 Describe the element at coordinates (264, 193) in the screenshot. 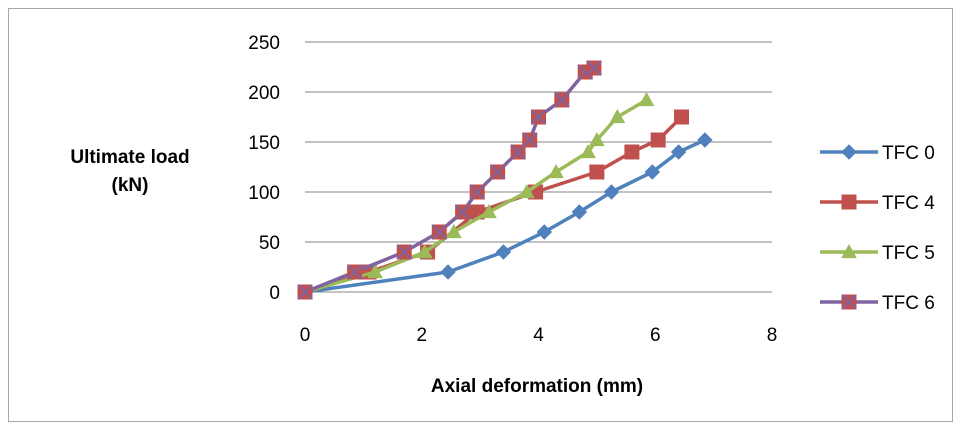

I see `y-tick-label: 100` at that location.